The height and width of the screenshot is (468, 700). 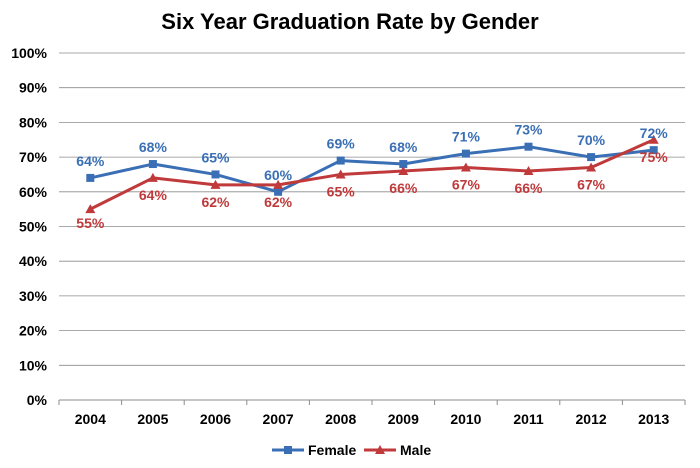 I want to click on series-line-male, so click(x=372, y=174).